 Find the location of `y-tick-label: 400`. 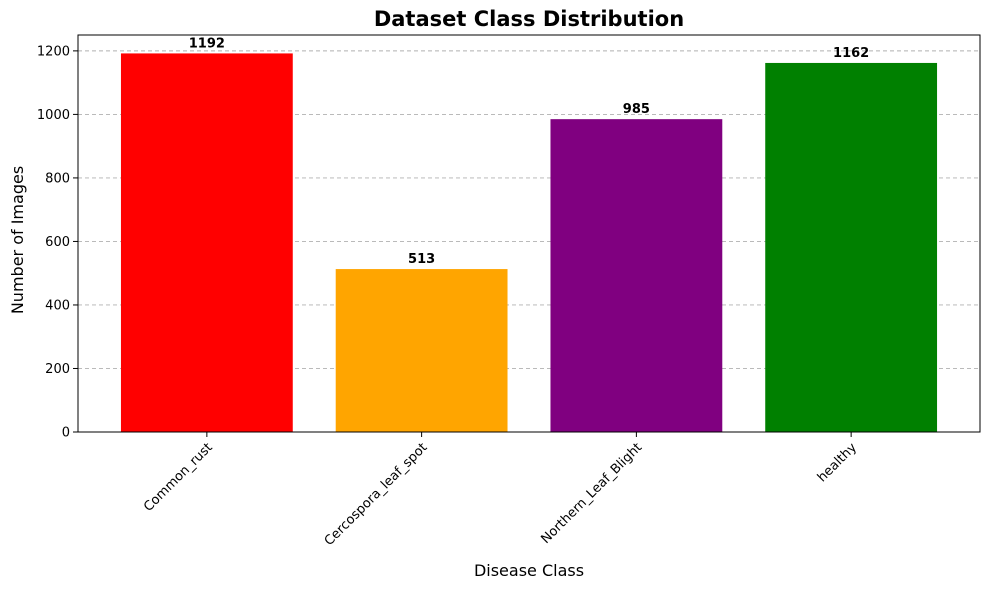

y-tick-label: 400 is located at coordinates (57, 305).